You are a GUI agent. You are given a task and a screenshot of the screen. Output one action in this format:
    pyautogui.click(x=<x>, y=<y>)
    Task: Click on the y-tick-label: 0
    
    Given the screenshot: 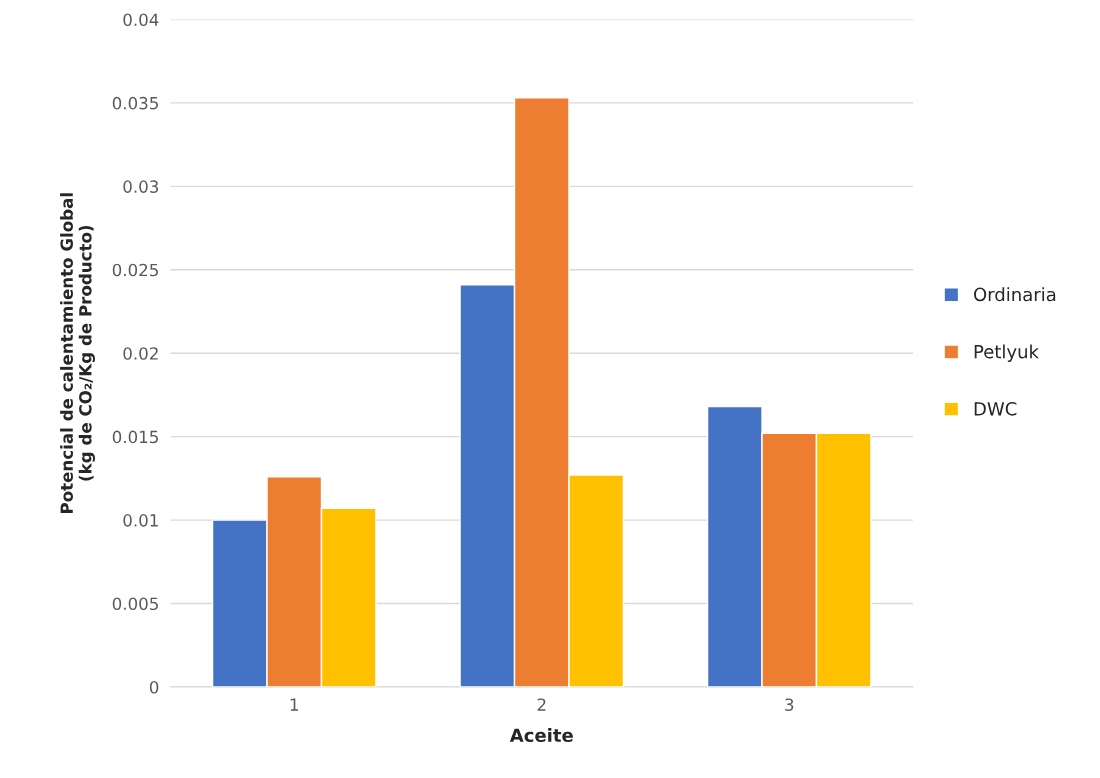 What is the action you would take?
    pyautogui.click(x=154, y=687)
    